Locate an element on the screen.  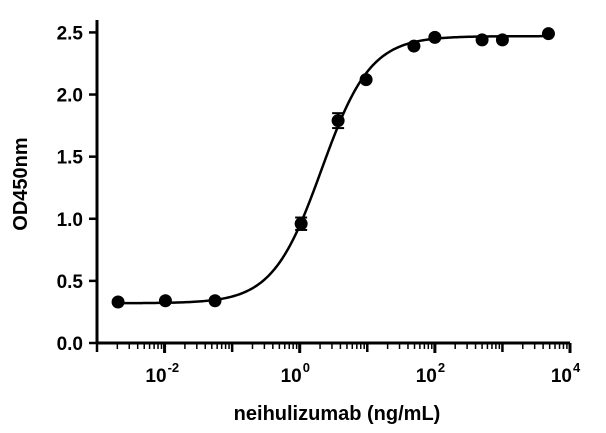
y-tick-label: 1.0 is located at coordinates (70, 220).